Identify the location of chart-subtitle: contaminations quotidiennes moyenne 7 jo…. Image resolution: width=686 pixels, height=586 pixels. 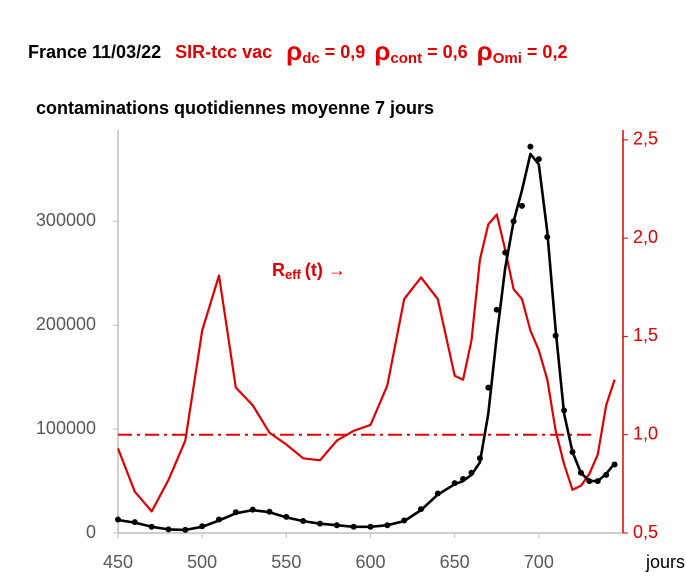
(235, 108).